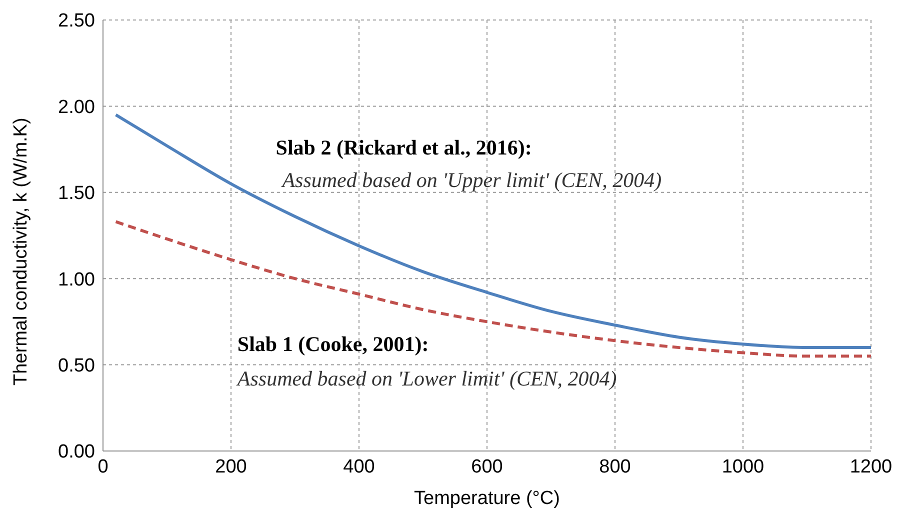  What do you see at coordinates (103, 467) in the screenshot?
I see `x-tick-label: 0` at bounding box center [103, 467].